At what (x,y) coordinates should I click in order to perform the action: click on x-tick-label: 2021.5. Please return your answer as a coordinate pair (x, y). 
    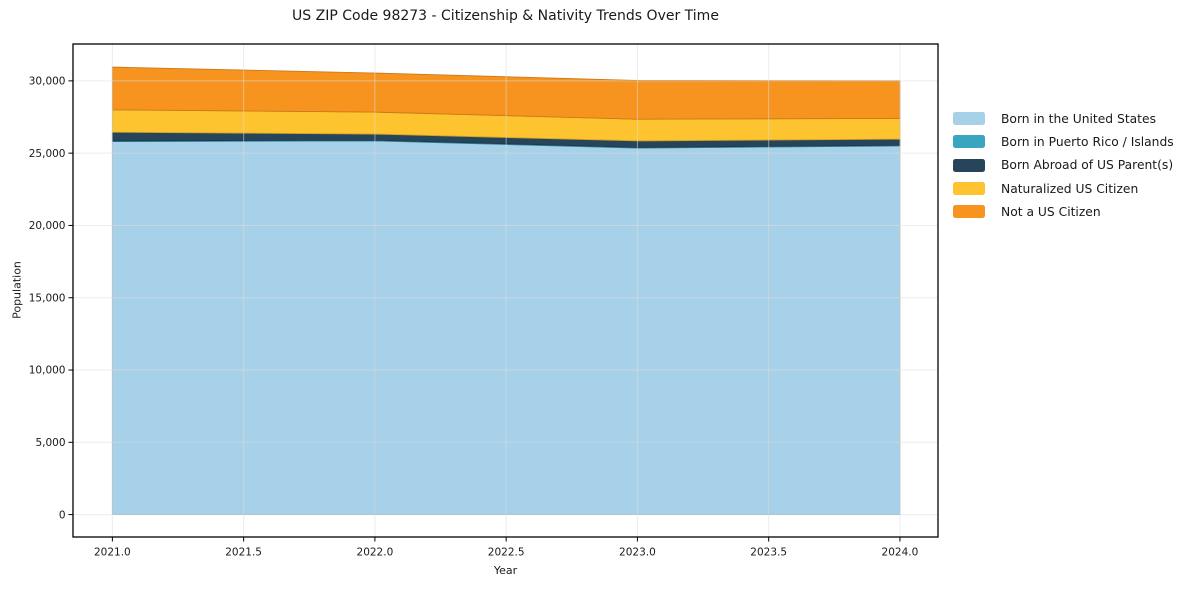
    Looking at the image, I should click on (243, 553).